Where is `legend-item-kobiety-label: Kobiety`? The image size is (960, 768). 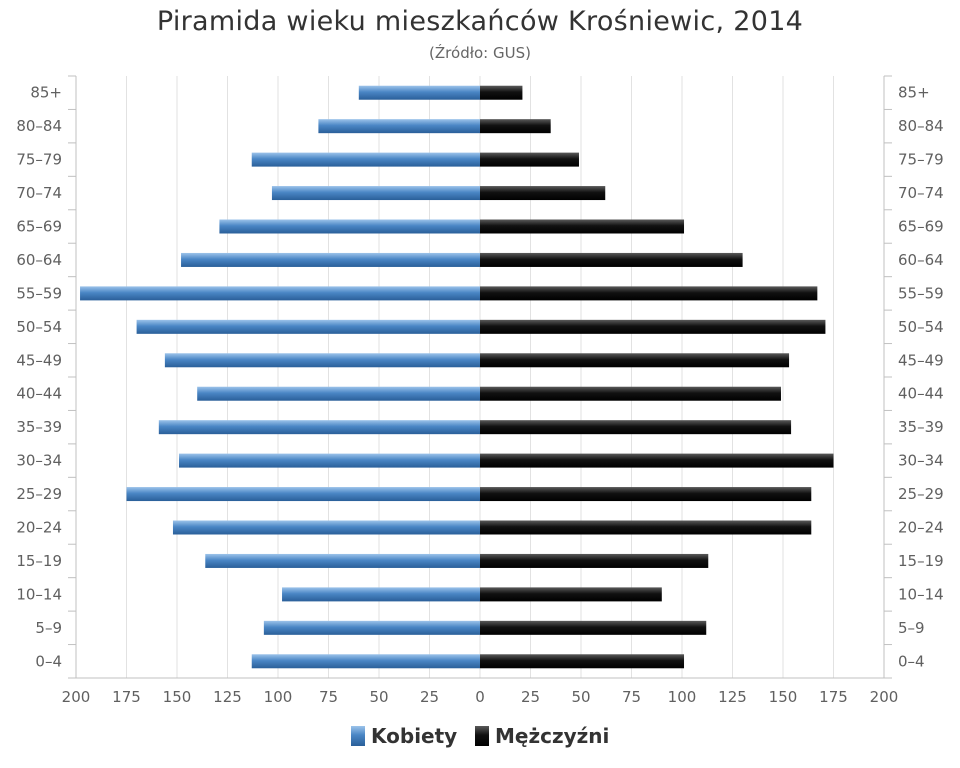 legend-item-kobiety-label: Kobiety is located at coordinates (414, 736).